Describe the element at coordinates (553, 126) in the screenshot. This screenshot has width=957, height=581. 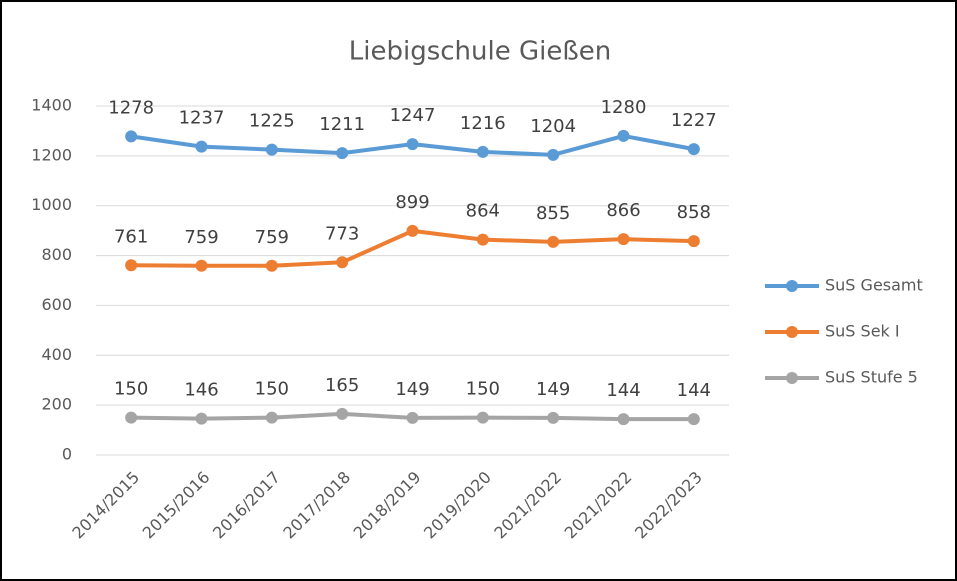
I see `data-label: 1204` at that location.